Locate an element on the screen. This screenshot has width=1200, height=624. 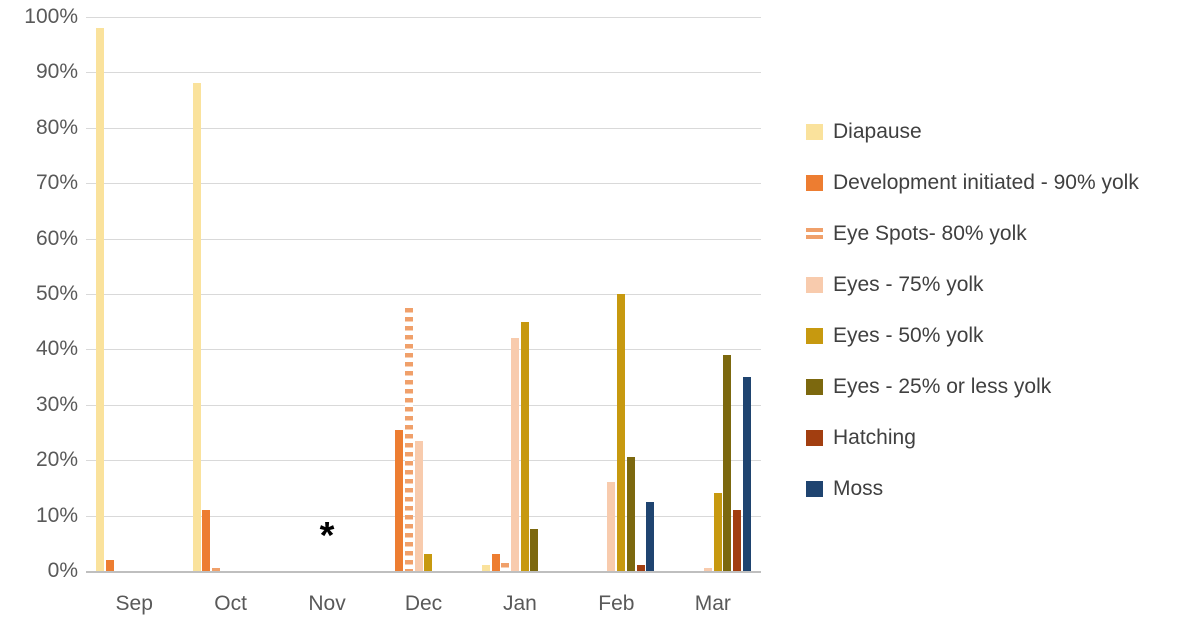
bar-mar-eyes-25-or-less-yolk is located at coordinates (727, 462).